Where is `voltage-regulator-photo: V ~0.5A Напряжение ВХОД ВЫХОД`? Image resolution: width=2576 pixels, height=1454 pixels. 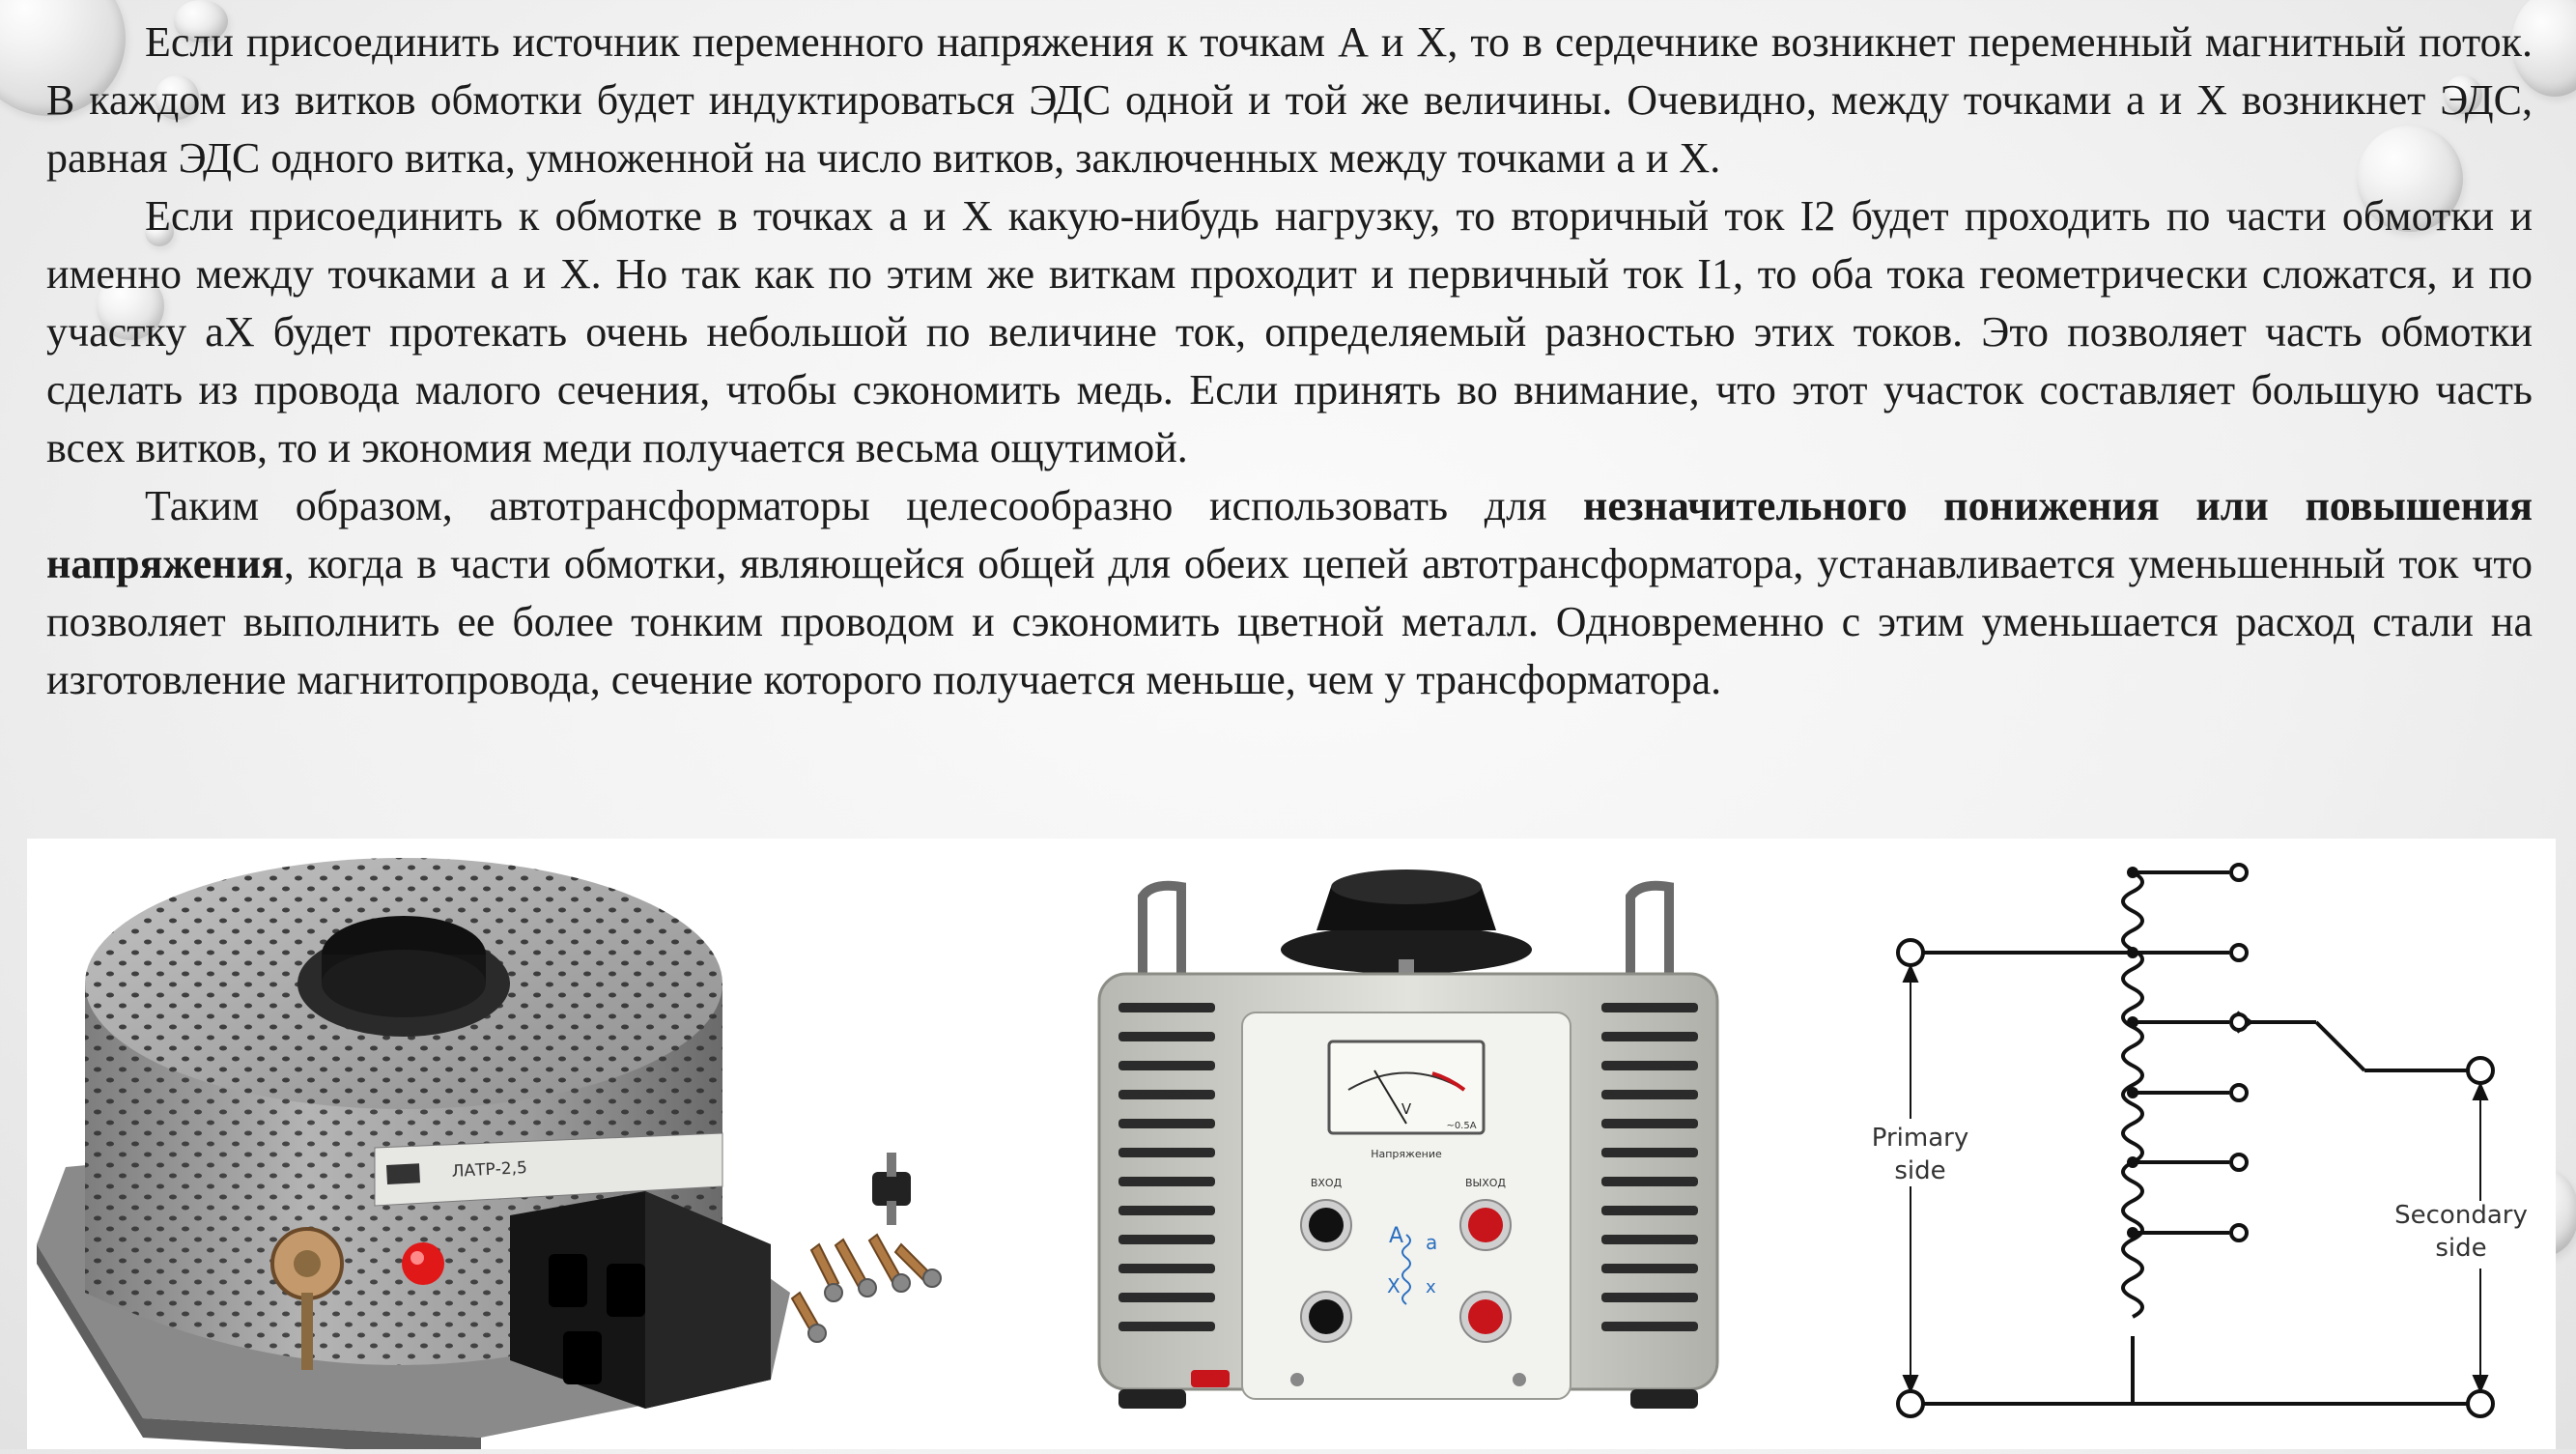 voltage-regulator-photo: V ~0.5A Напряжение ВХОД ВЫХОД is located at coordinates (1418, 1144).